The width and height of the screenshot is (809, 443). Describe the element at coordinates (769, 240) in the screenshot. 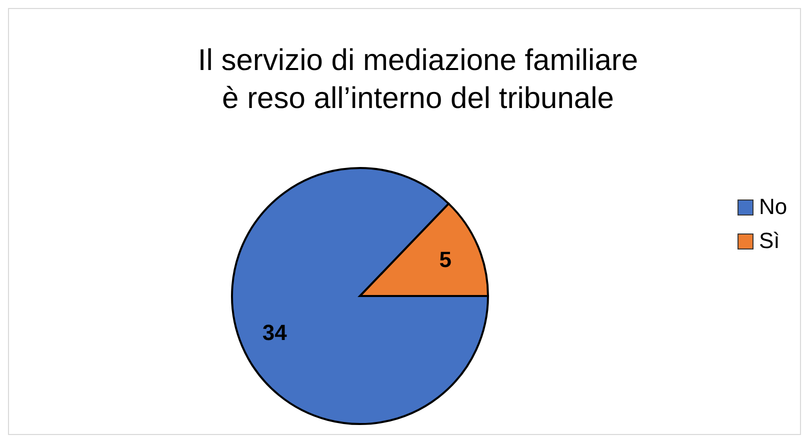

I see `legend-label: Sì` at that location.